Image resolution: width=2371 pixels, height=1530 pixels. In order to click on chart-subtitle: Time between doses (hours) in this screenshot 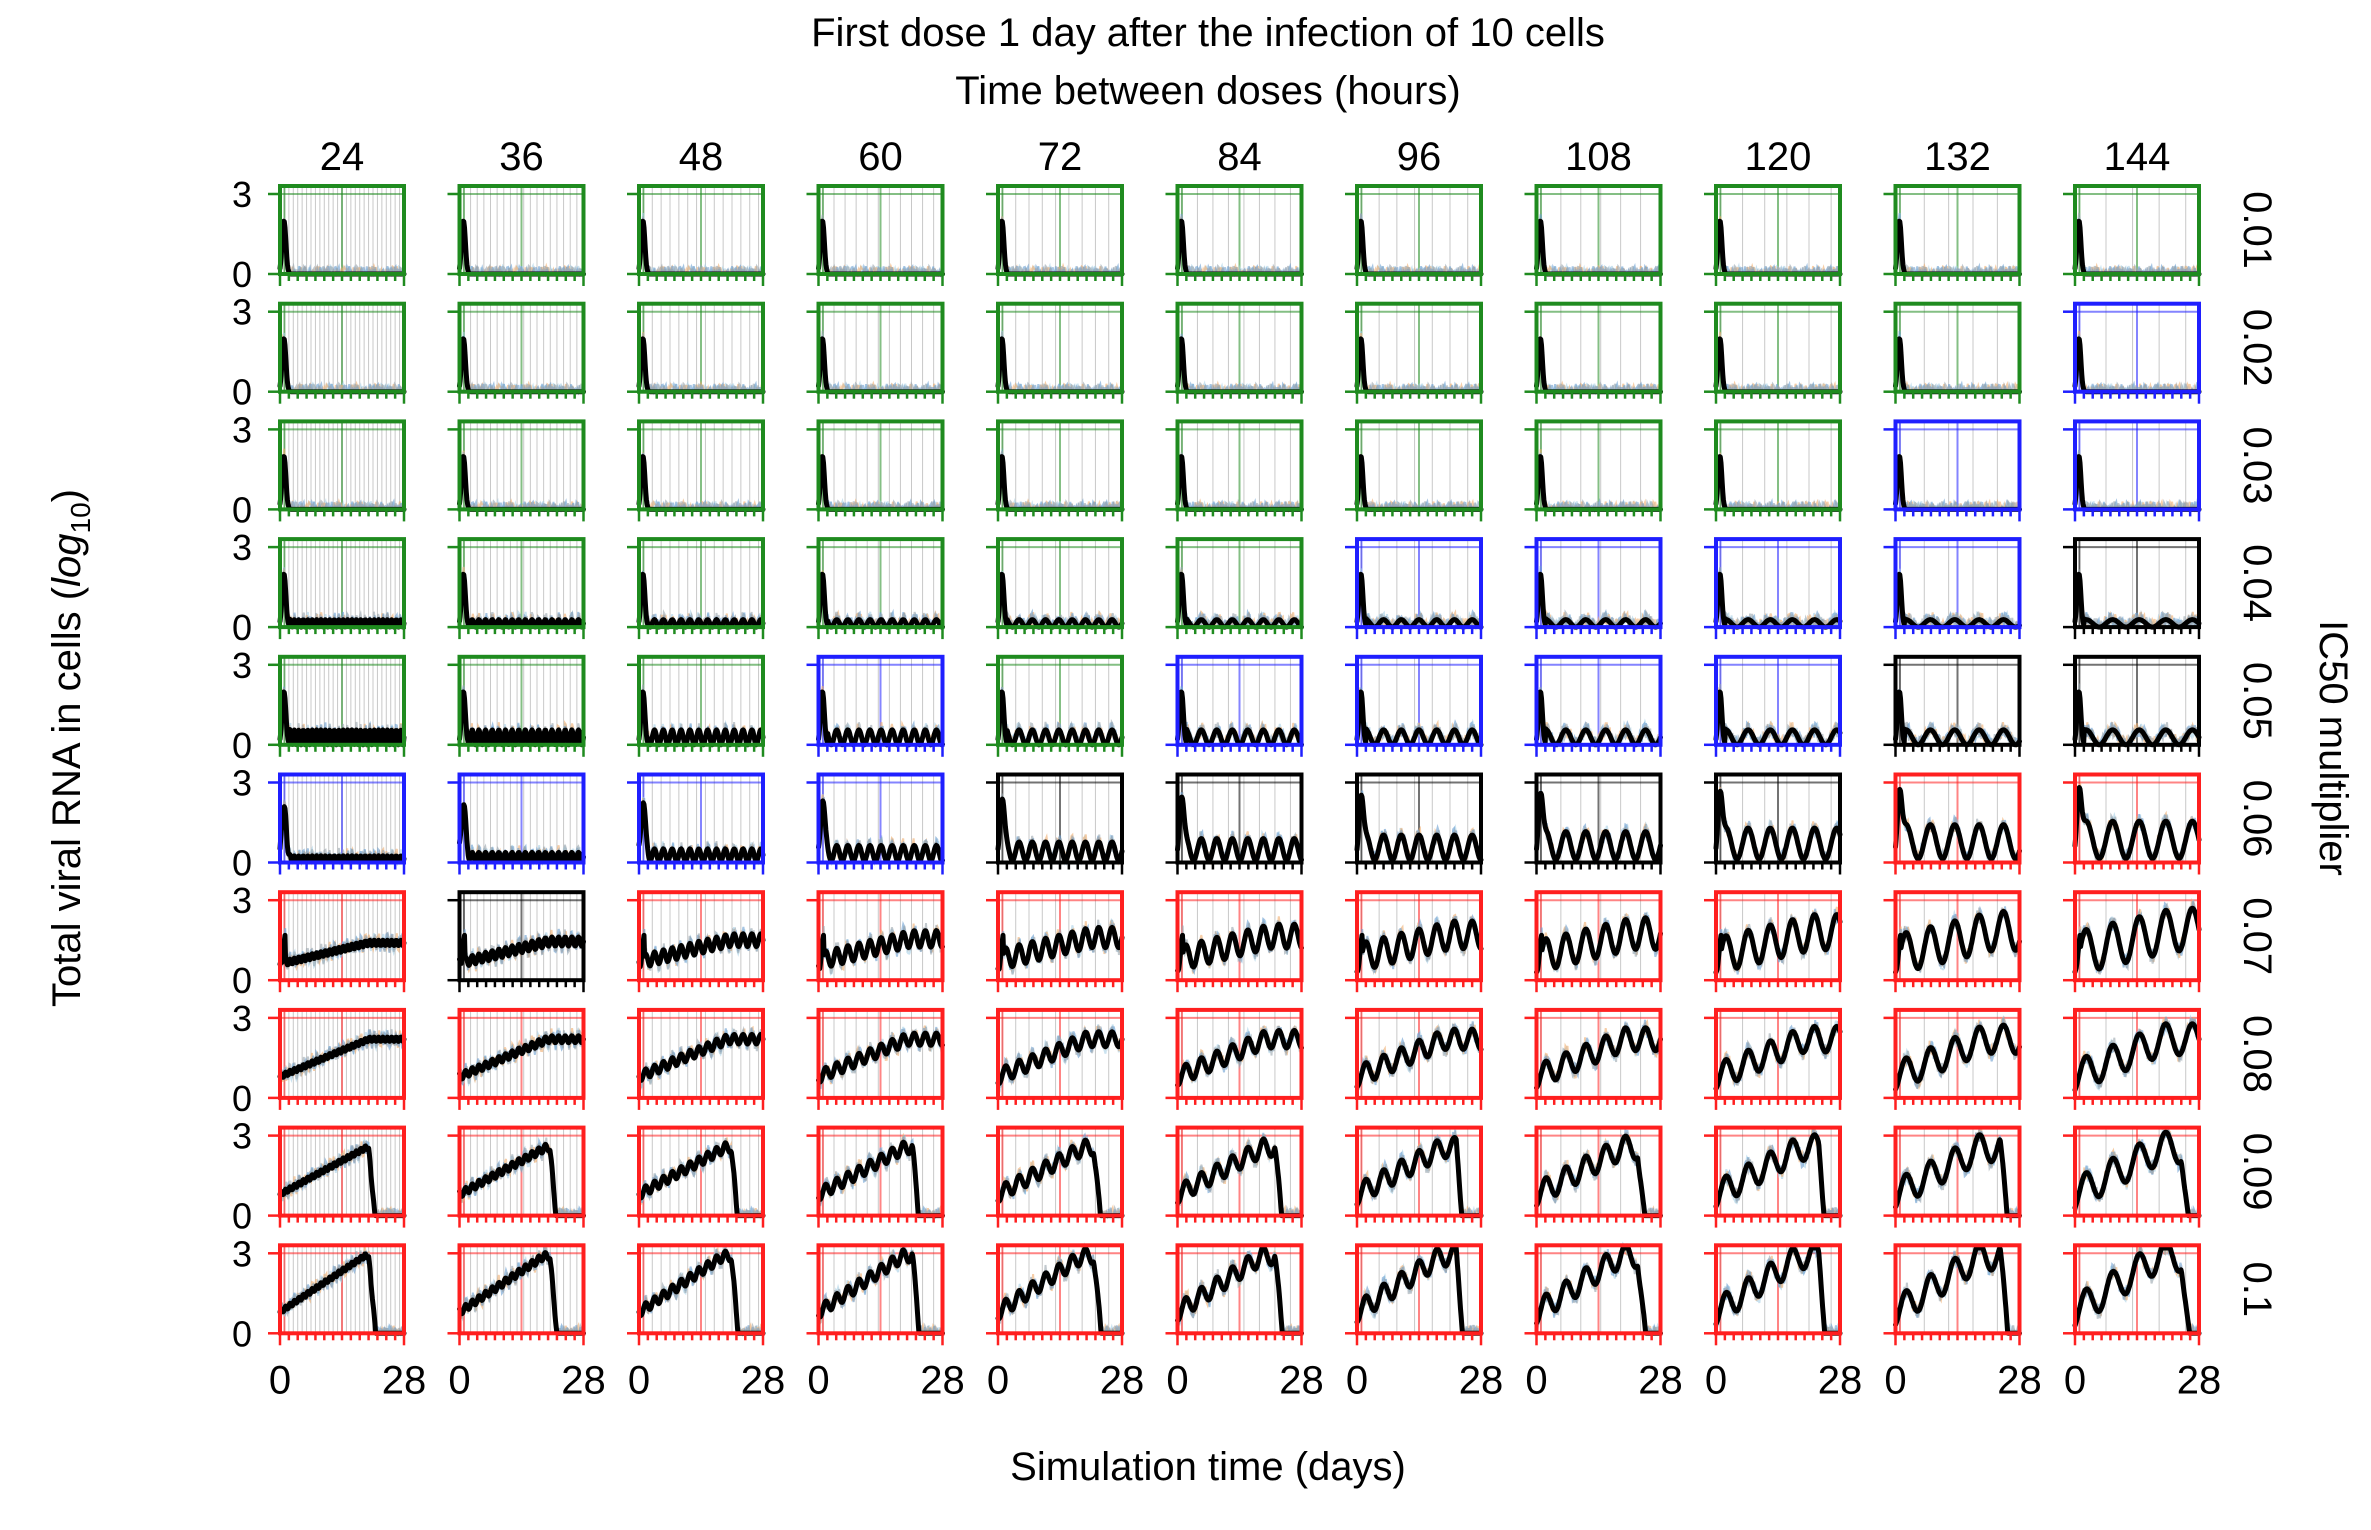, I will do `click(1207, 91)`.